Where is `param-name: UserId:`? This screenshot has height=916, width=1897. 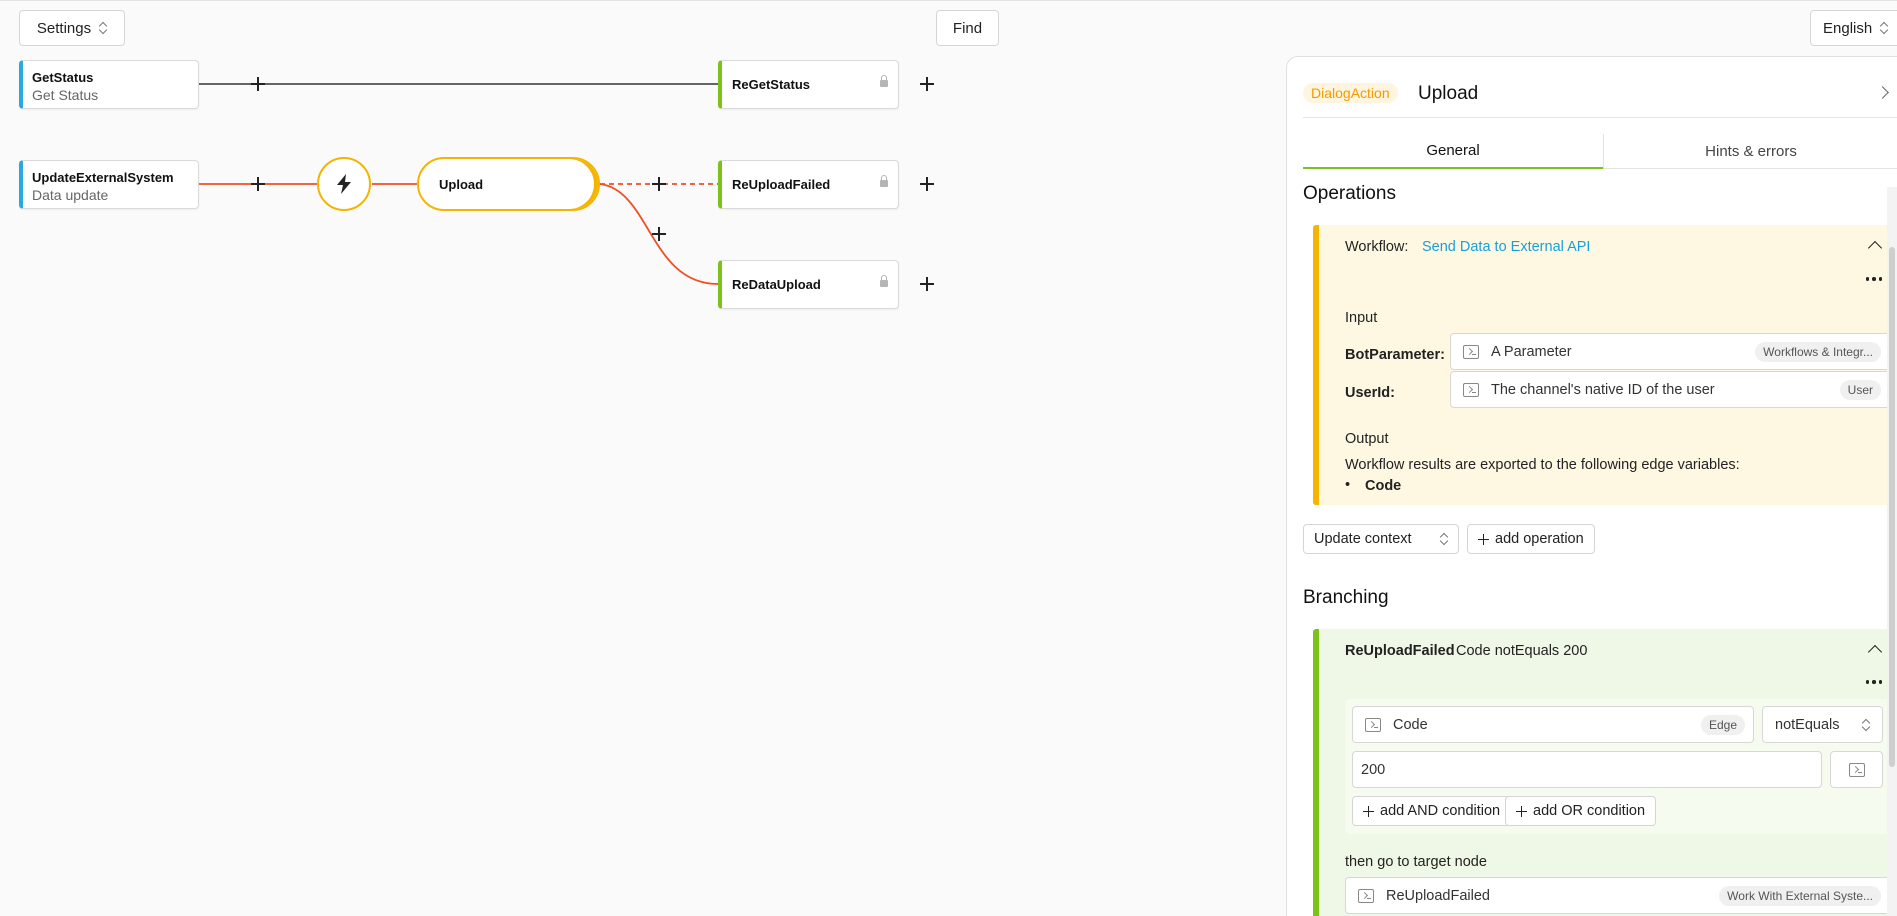 param-name: UserId: is located at coordinates (1370, 393).